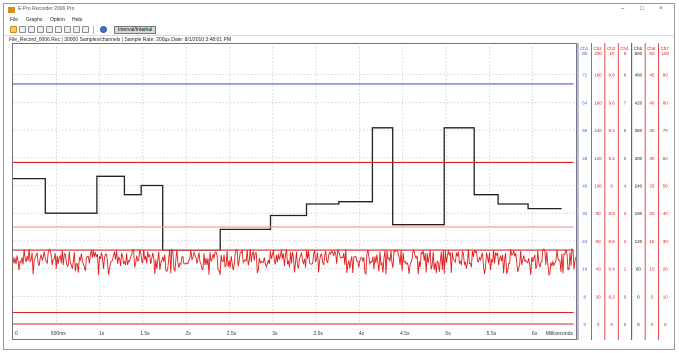 This screenshot has width=679, height=353. What do you see at coordinates (492, 334) in the screenshot?
I see `x-tick-label: 5.5s` at bounding box center [492, 334].